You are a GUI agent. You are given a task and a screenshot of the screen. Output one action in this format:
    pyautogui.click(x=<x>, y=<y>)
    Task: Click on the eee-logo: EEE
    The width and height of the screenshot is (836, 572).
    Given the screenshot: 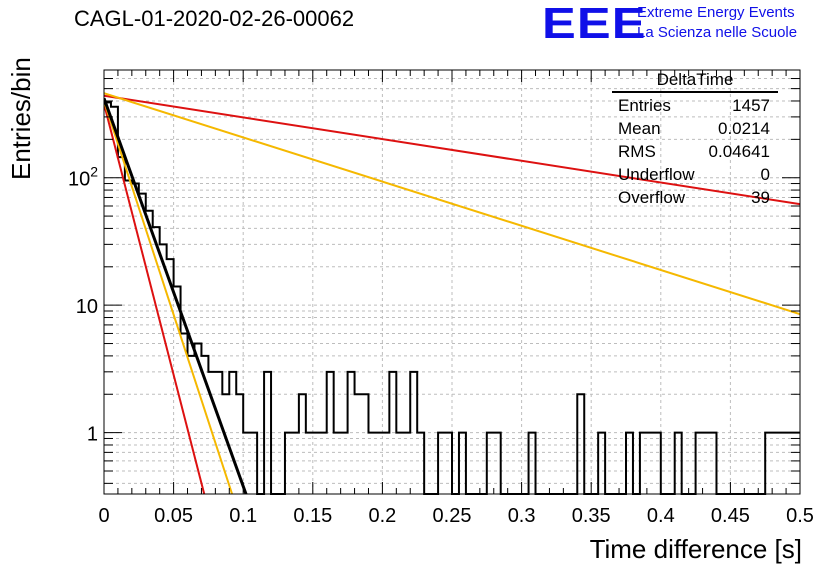 What is the action you would take?
    pyautogui.click(x=594, y=24)
    